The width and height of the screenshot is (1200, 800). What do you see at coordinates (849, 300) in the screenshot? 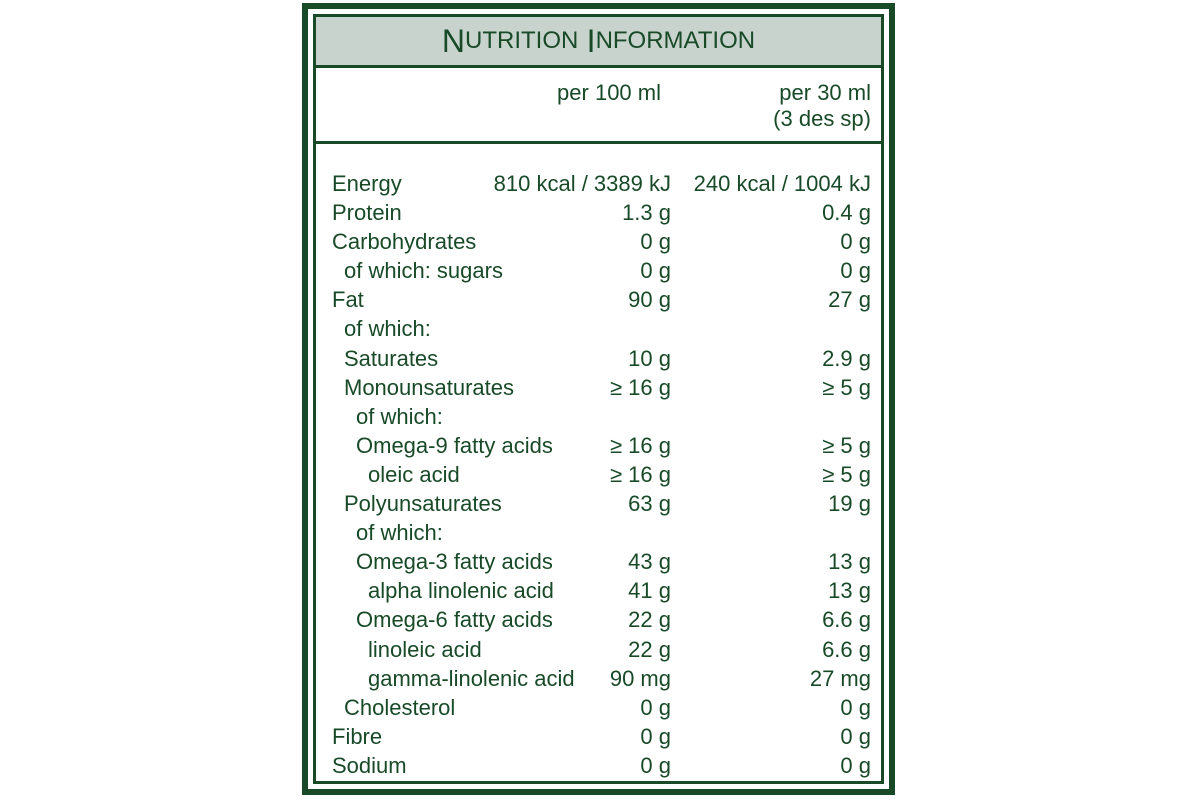
I see `value-per-30ml: 27 g` at bounding box center [849, 300].